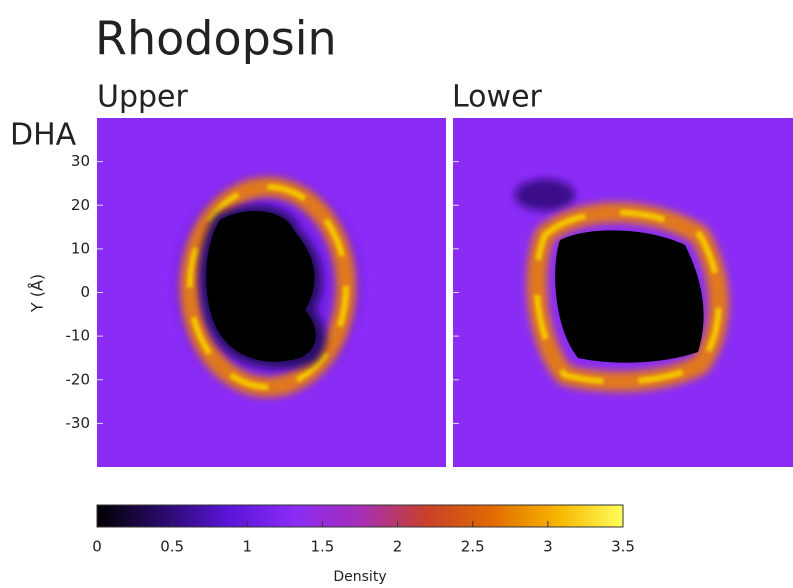 This screenshot has height=588, width=793. What do you see at coordinates (78, 379) in the screenshot?
I see `y-tick-label: -20` at bounding box center [78, 379].